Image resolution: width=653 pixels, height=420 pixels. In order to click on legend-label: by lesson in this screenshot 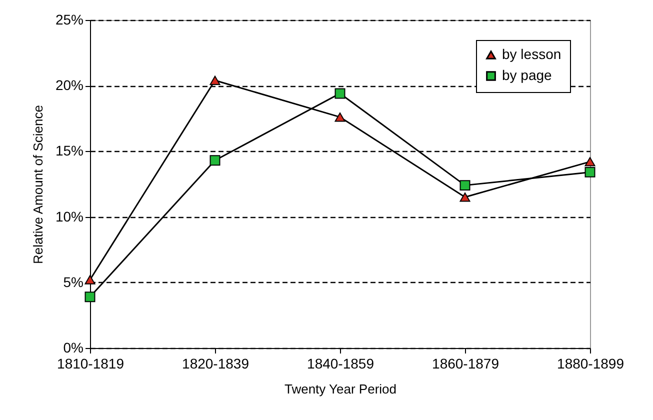, I will do `click(532, 54)`.